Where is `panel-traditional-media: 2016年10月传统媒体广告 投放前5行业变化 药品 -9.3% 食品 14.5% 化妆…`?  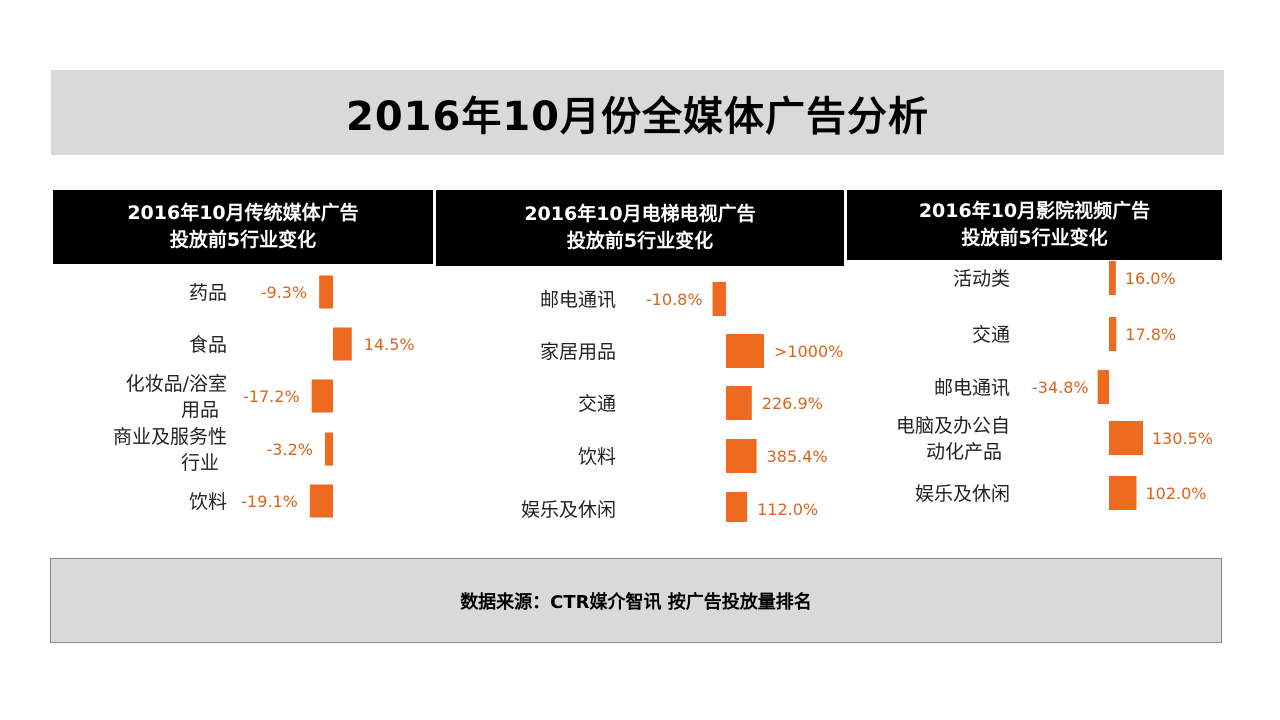 panel-traditional-media: 2016年10月传统媒体广告 投放前5行业变化 药品 -9.3% 食品 14.5% 化妆… is located at coordinates (243, 356).